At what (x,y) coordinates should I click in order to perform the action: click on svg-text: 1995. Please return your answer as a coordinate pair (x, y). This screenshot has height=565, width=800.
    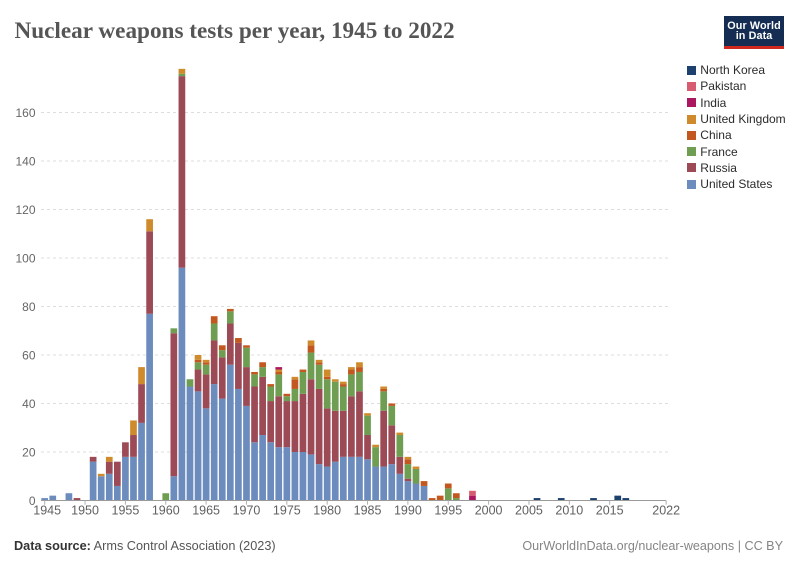
    Looking at the image, I should click on (448, 510).